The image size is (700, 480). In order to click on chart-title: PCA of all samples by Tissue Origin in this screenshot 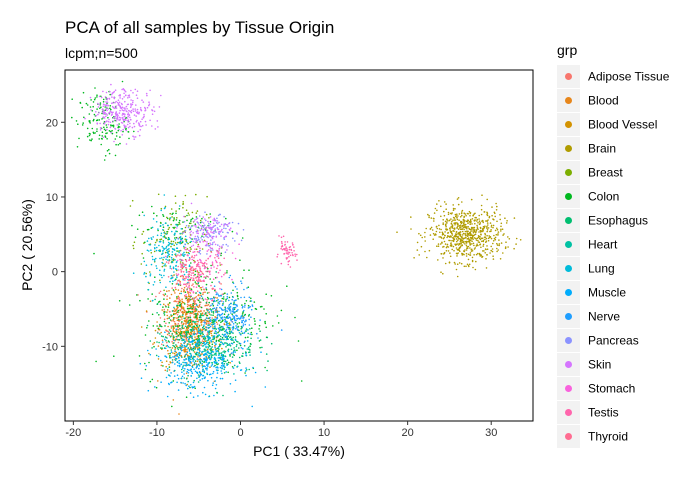, I will do `click(199, 27)`.